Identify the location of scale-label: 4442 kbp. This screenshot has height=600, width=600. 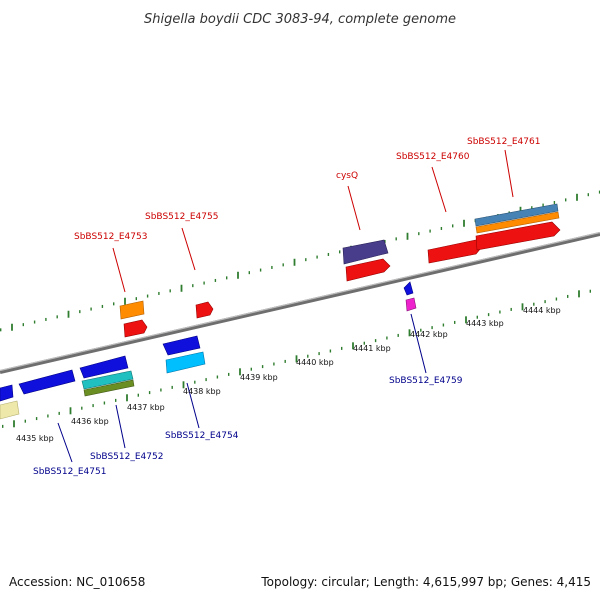
(429, 334).